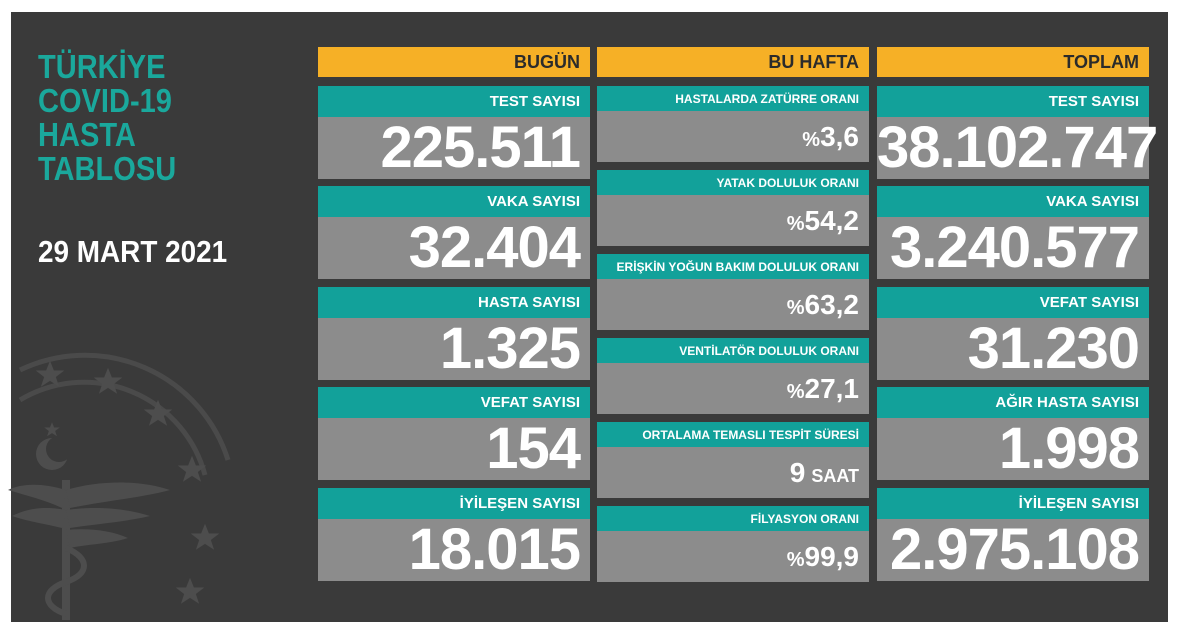 Image resolution: width=1180 pixels, height=636 pixels. I want to click on stat-value: 32.404, so click(454, 248).